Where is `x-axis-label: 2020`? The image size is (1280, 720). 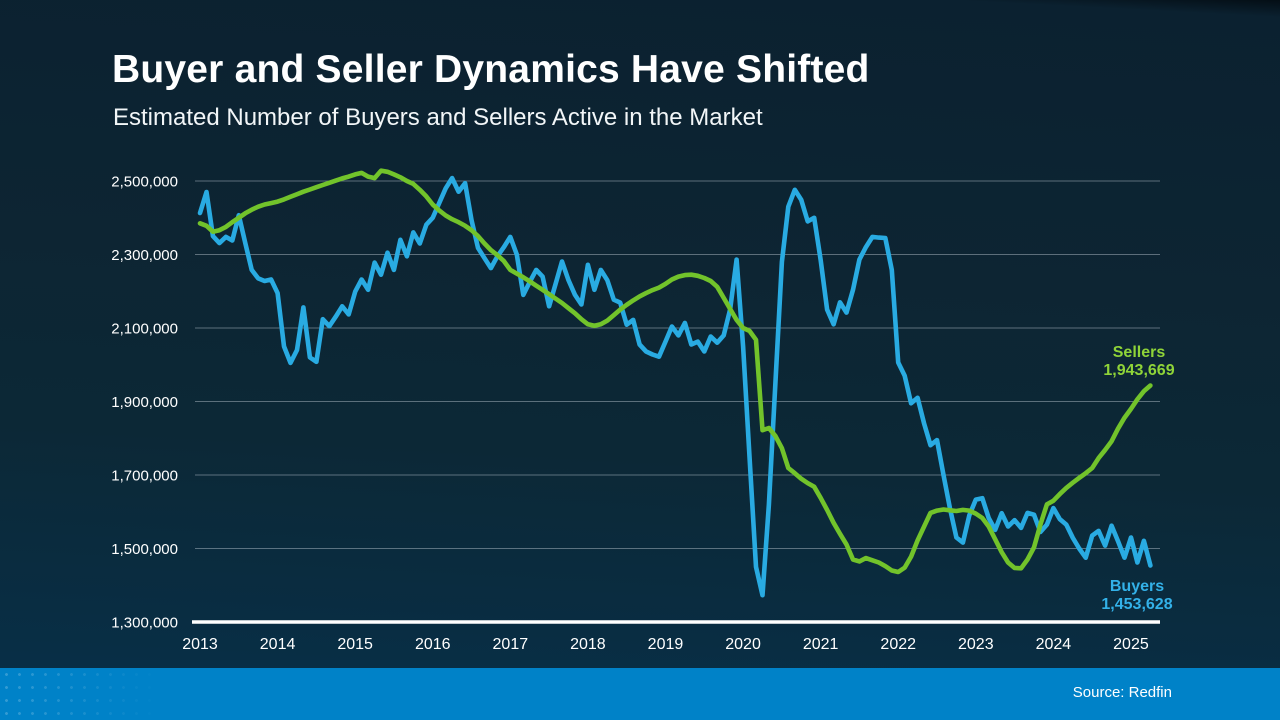
x-axis-label: 2020 is located at coordinates (743, 644).